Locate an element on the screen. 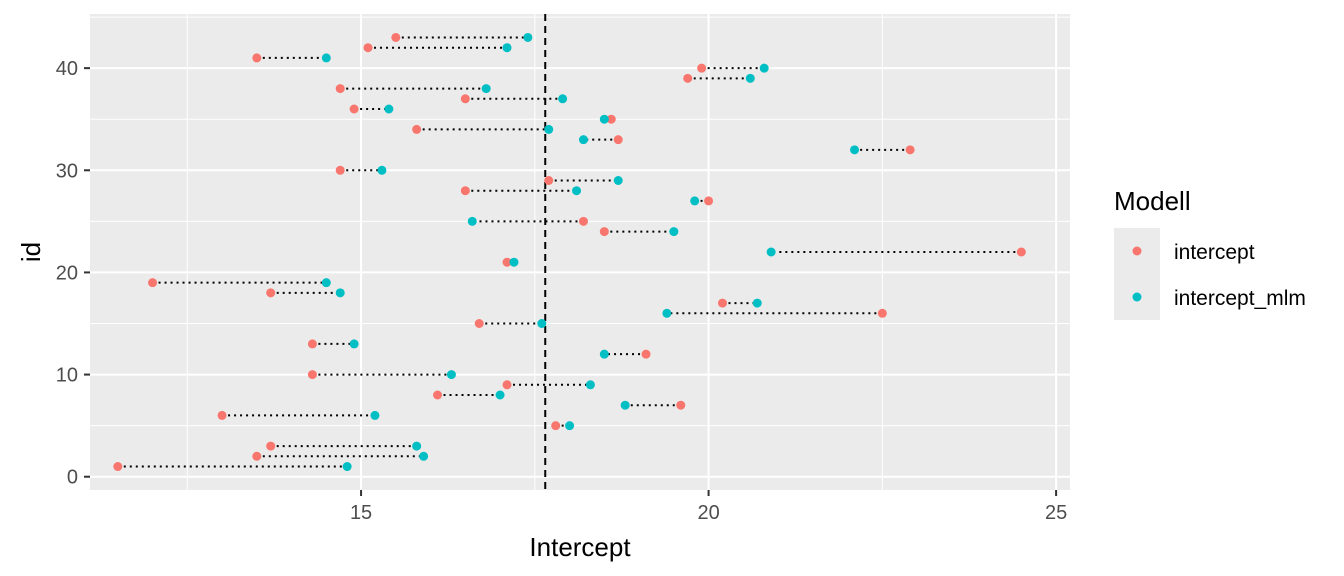 This screenshot has width=1344, height=576. x-tick-label: 15 is located at coordinates (361, 513).